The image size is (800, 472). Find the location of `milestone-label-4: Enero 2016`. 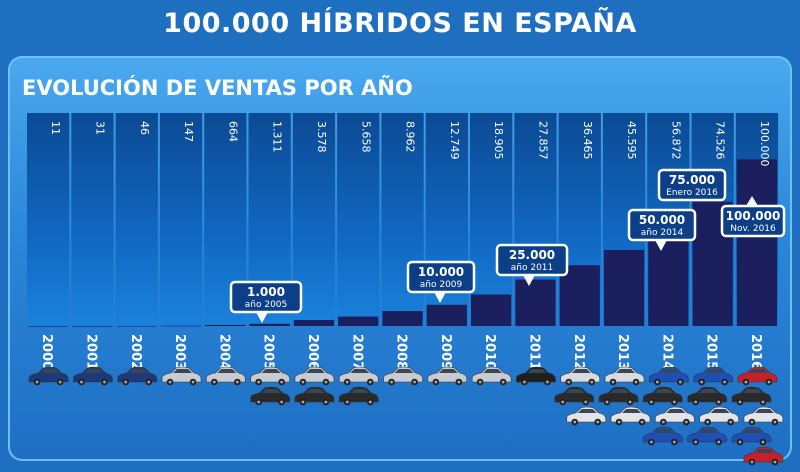

milestone-label-4: Enero 2016 is located at coordinates (692, 193).